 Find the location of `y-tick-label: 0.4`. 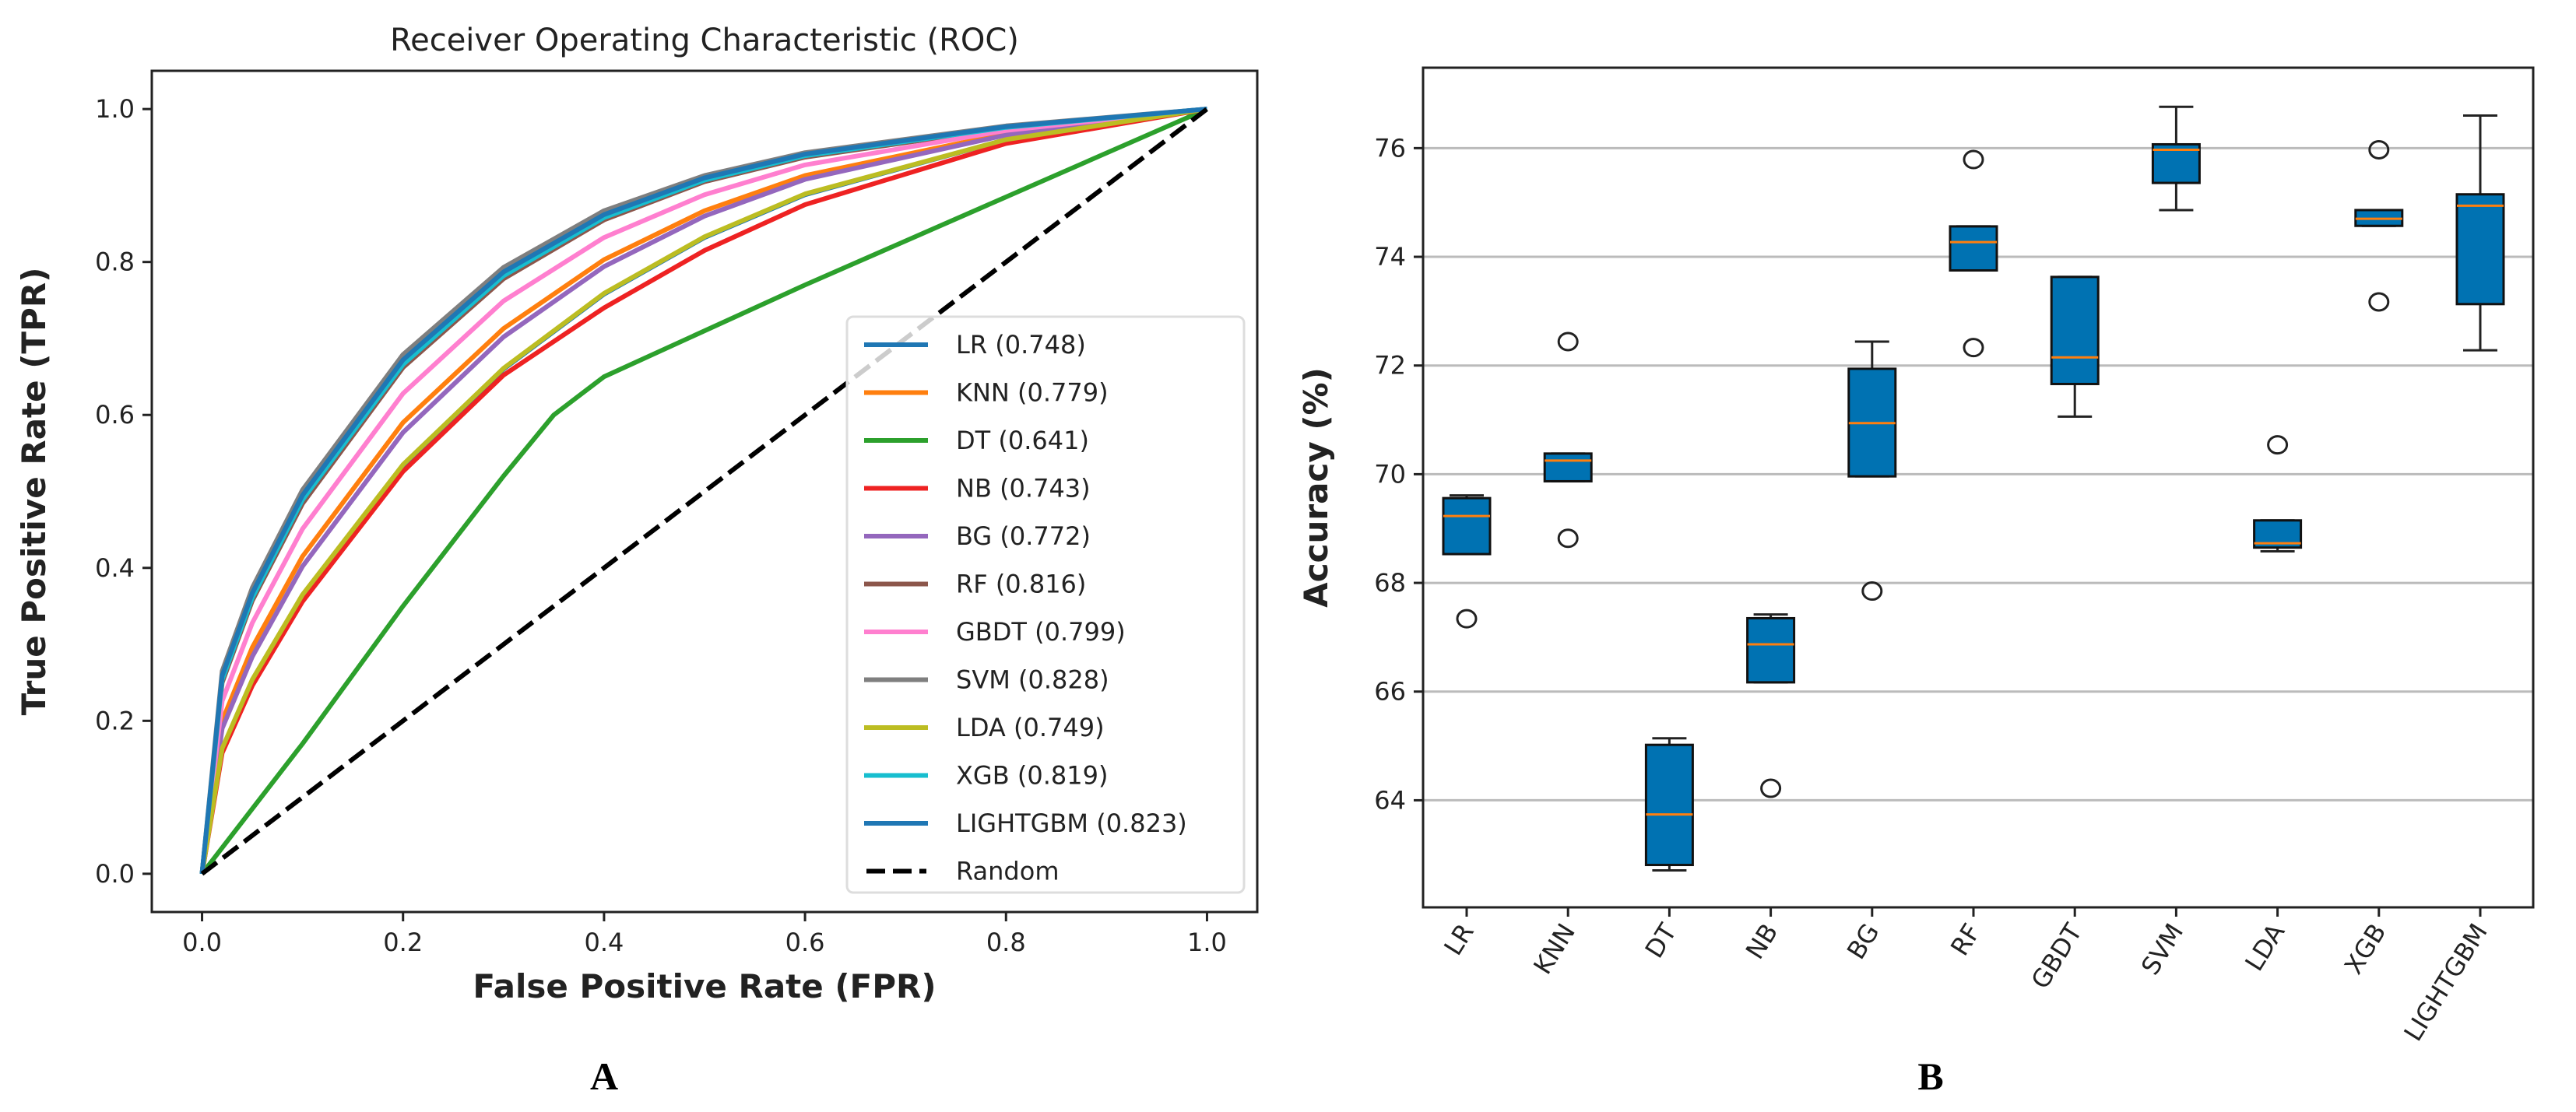

y-tick-label: 0.4 is located at coordinates (115, 568).